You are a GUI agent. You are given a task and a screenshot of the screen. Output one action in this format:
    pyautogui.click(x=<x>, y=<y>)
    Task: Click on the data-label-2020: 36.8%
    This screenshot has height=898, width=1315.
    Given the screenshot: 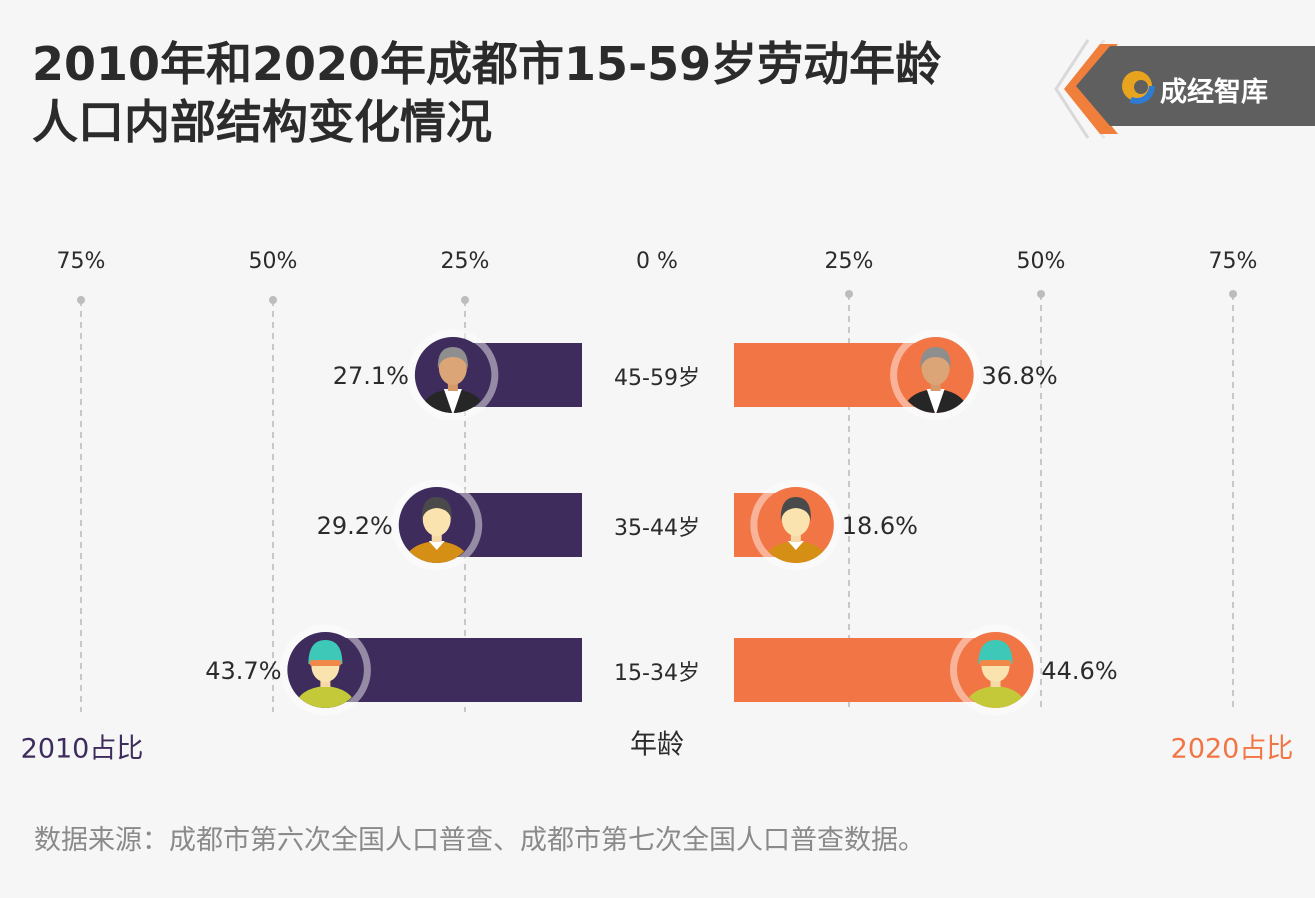 What is the action you would take?
    pyautogui.click(x=1019, y=376)
    